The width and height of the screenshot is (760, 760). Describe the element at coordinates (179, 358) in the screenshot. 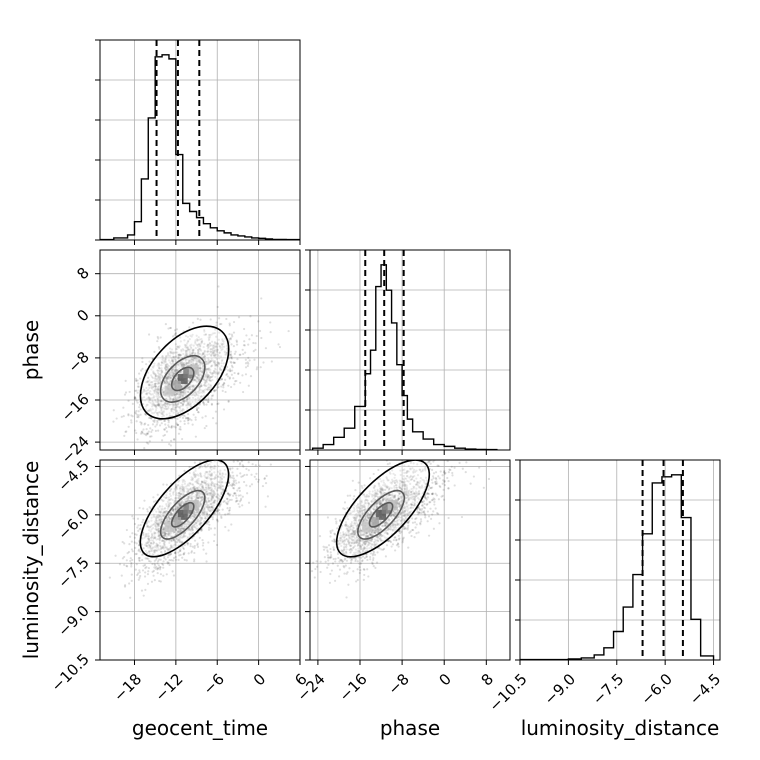

I see `scatter-panel-geocent_time-phase: −24−16−808` at that location.